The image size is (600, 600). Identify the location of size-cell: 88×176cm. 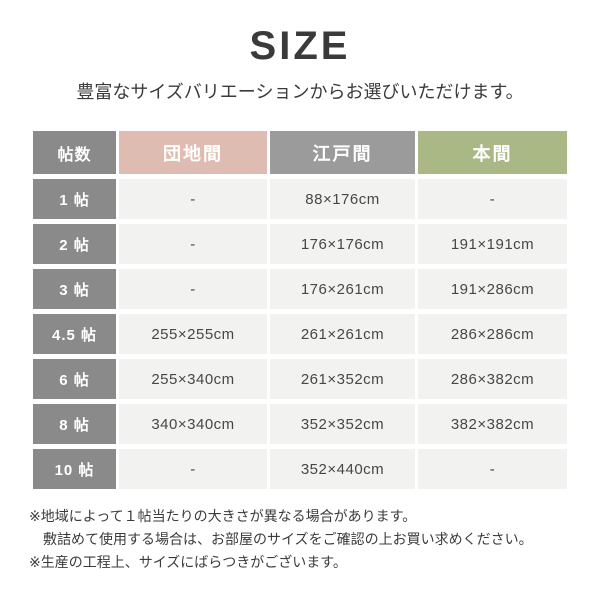
(342, 199).